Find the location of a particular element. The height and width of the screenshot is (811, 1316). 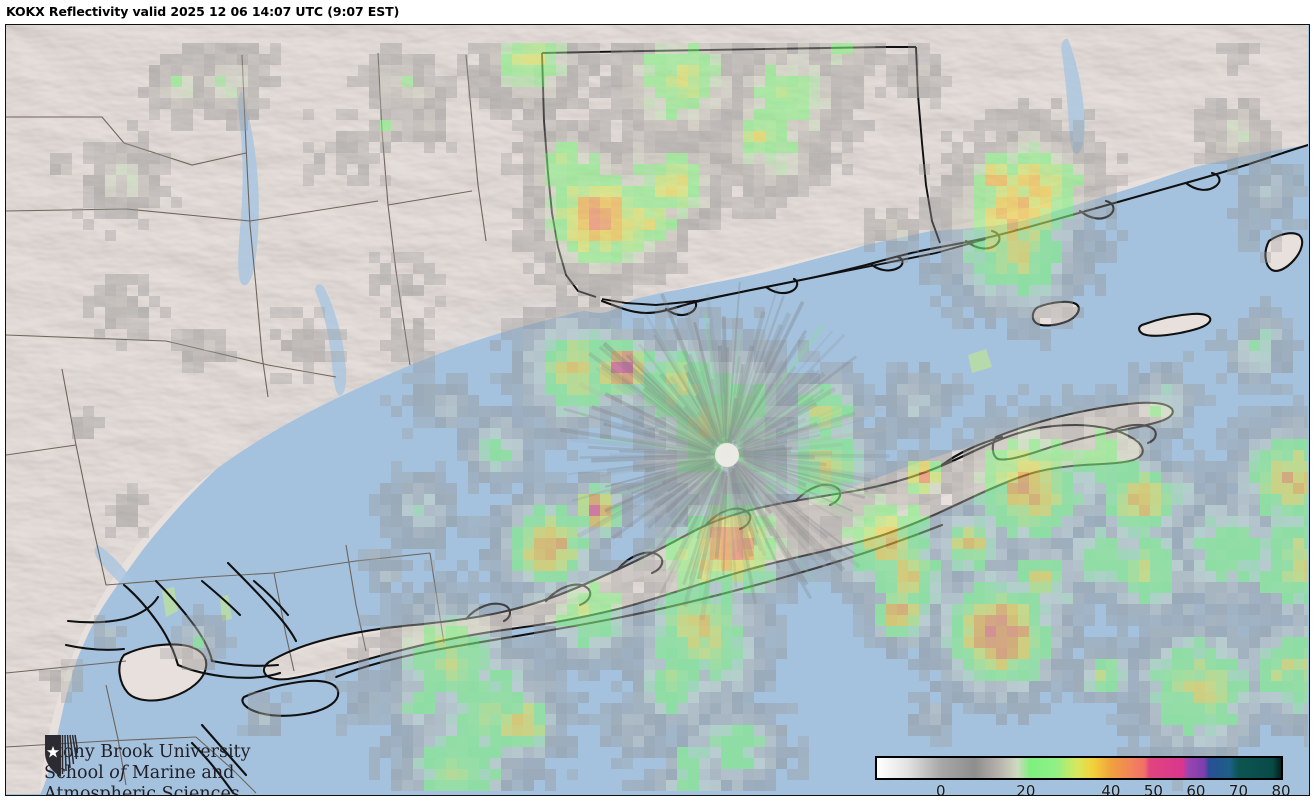

colorbar: 0 20 40 50 60 70 80 is located at coordinates (1083, 775).